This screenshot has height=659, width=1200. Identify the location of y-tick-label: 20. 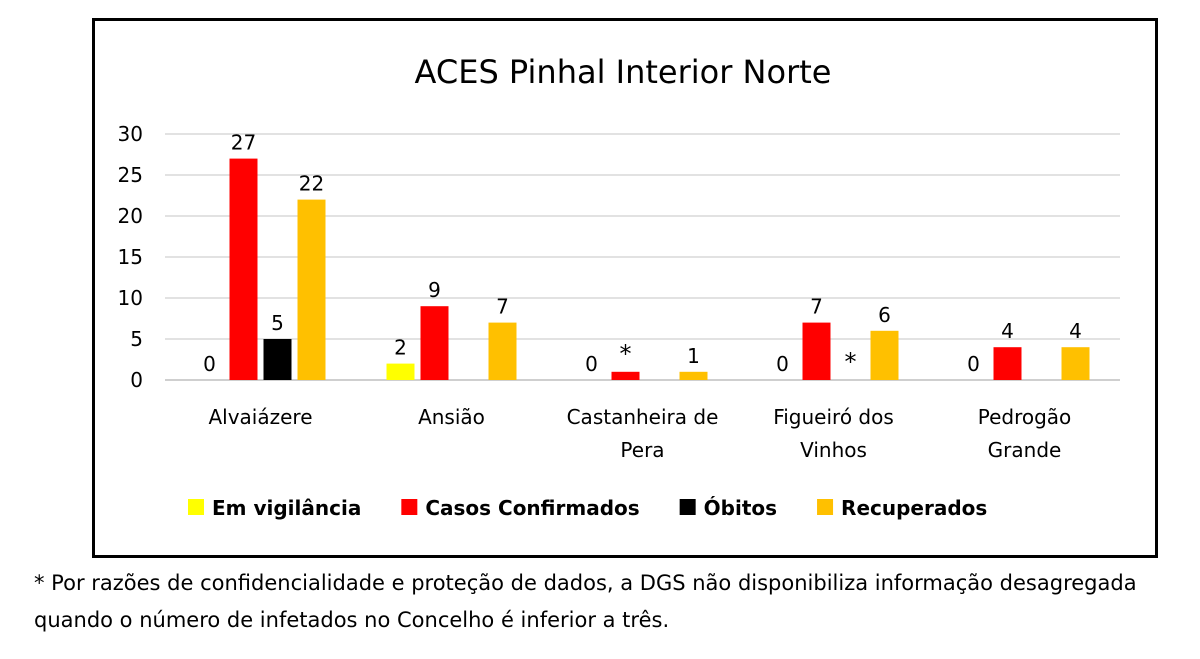
(130, 216).